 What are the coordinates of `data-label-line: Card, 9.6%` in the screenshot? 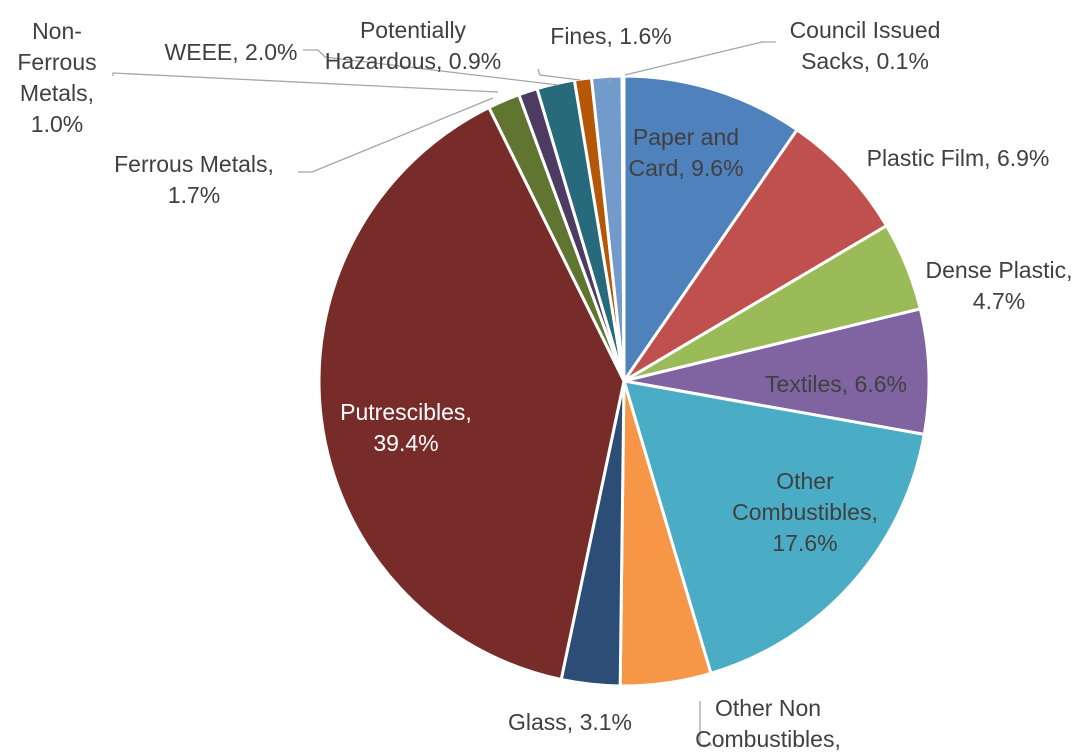 It's located at (685, 168).